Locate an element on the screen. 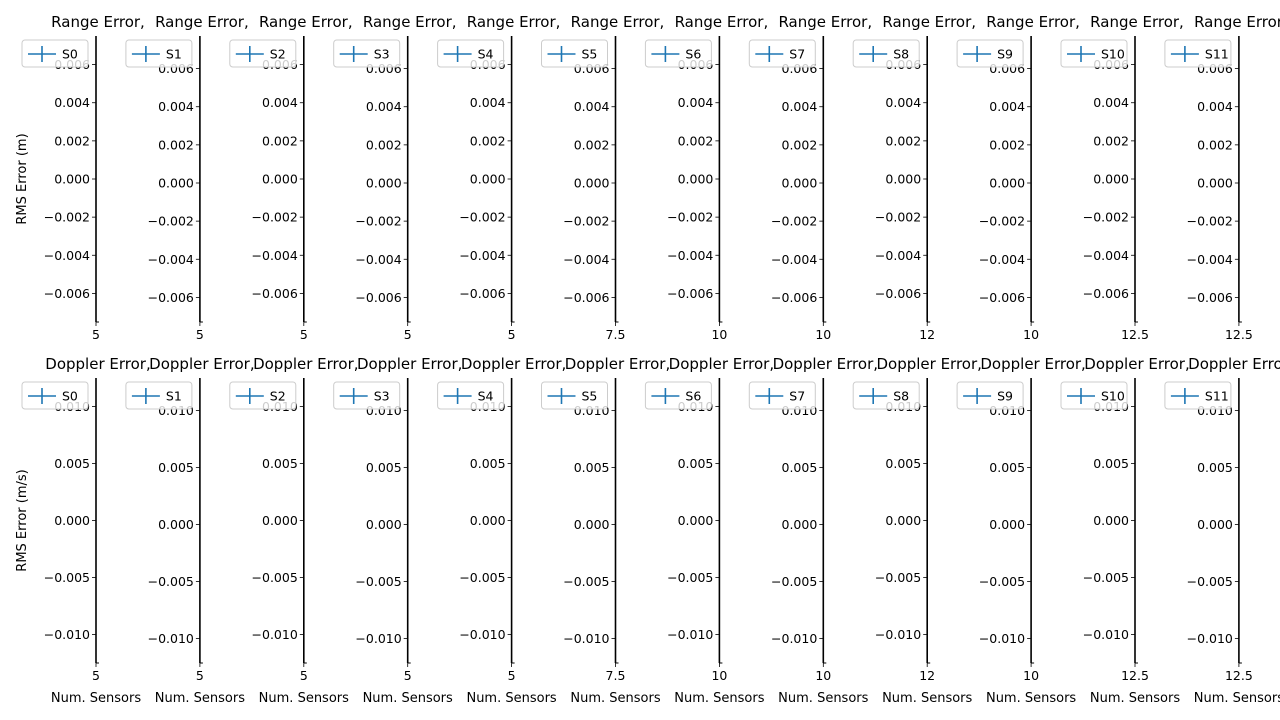 The image size is (1280, 720). y-axis-label: RMS Error (m/s) is located at coordinates (22, 520).